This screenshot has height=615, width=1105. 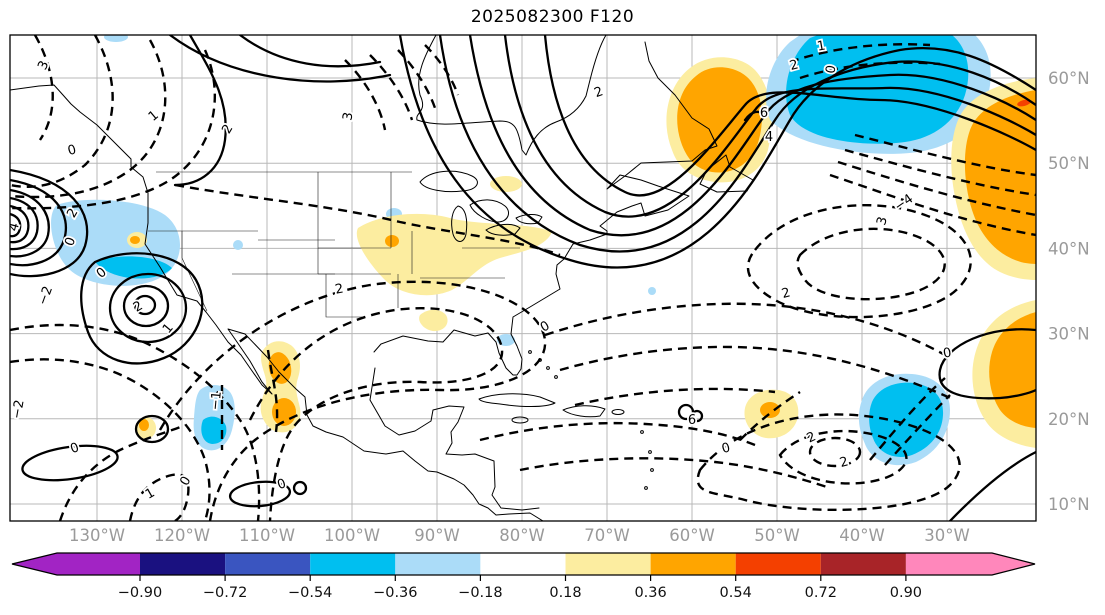 What do you see at coordinates (480, 593) in the screenshot?
I see `svg-text: −0.18` at bounding box center [480, 593].